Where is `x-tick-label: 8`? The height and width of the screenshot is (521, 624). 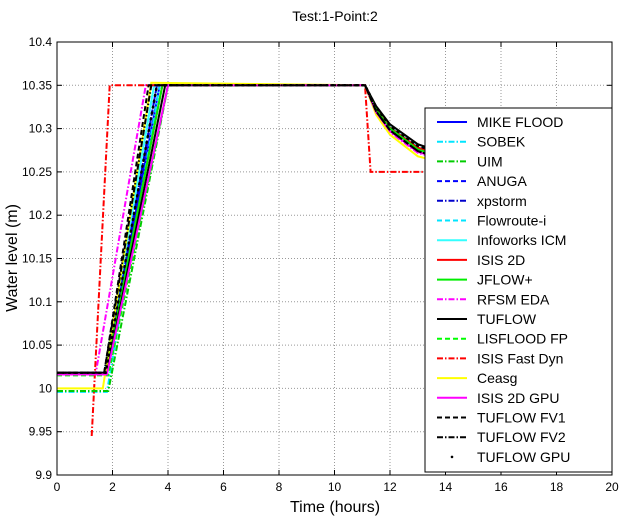 x-tick-label: 8 is located at coordinates (279, 487).